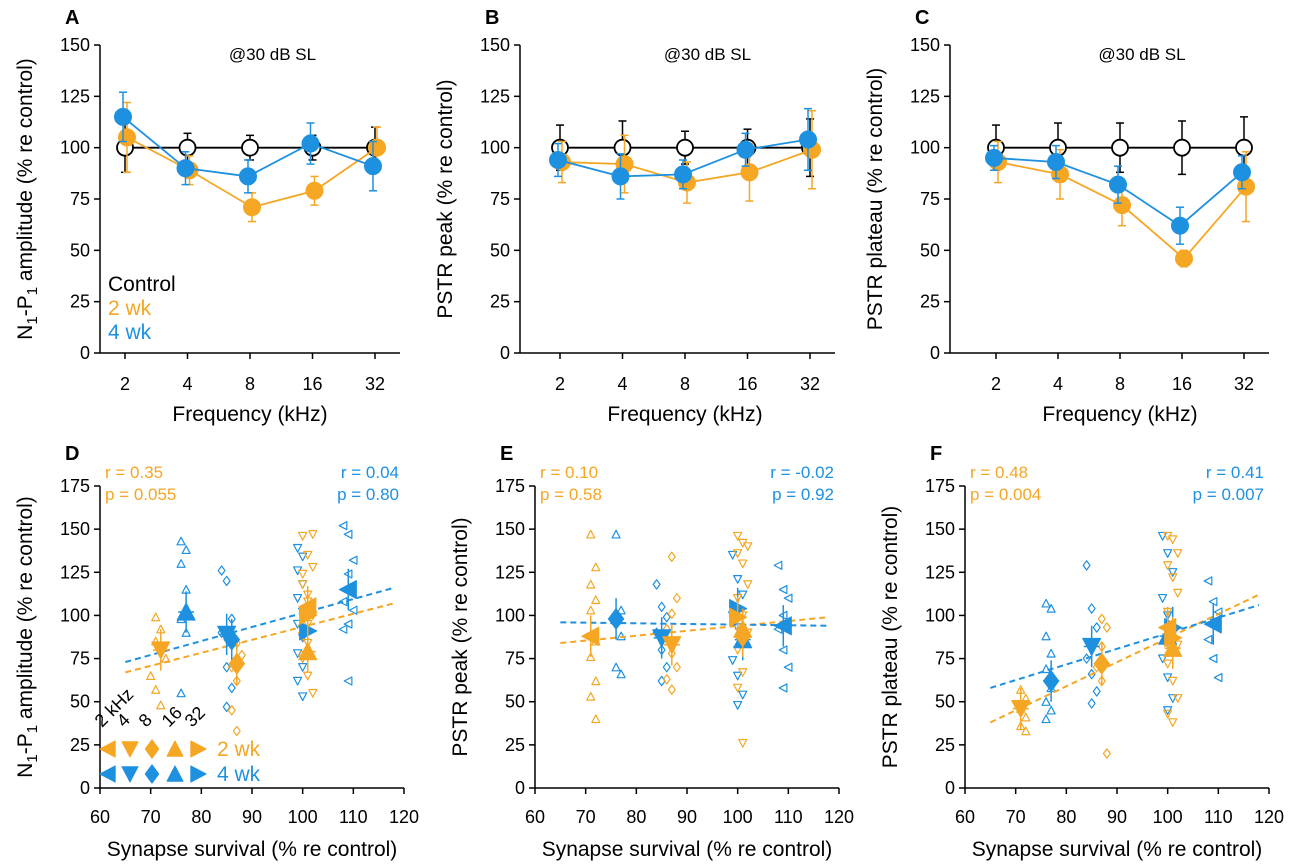  I want to click on x-tick-label: 80, so click(1066, 817).